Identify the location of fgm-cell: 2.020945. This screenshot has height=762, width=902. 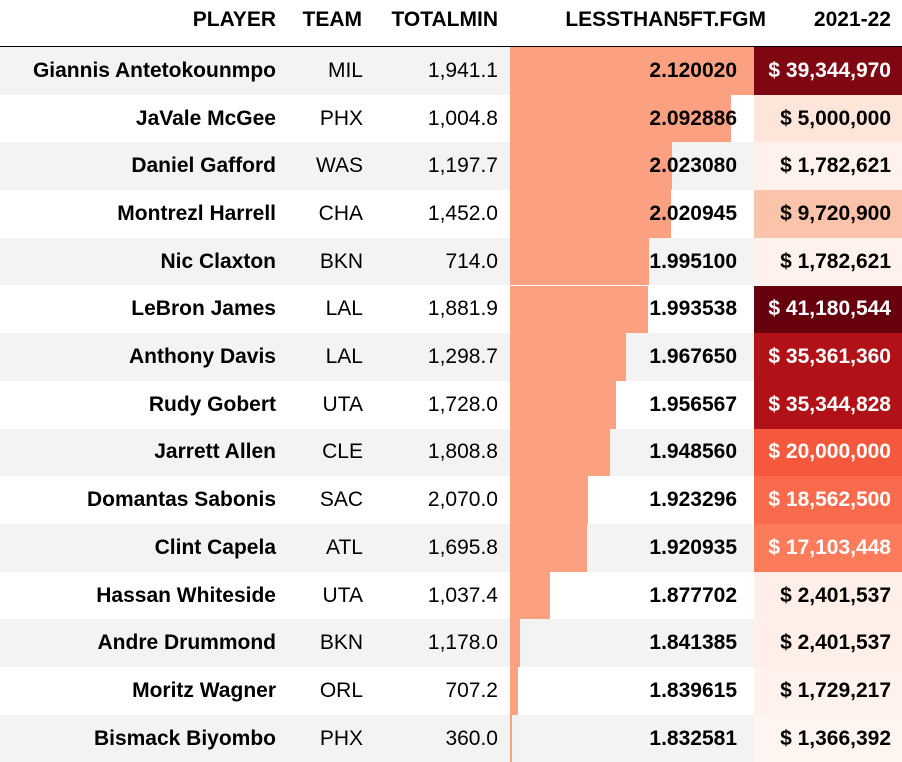
(632, 214).